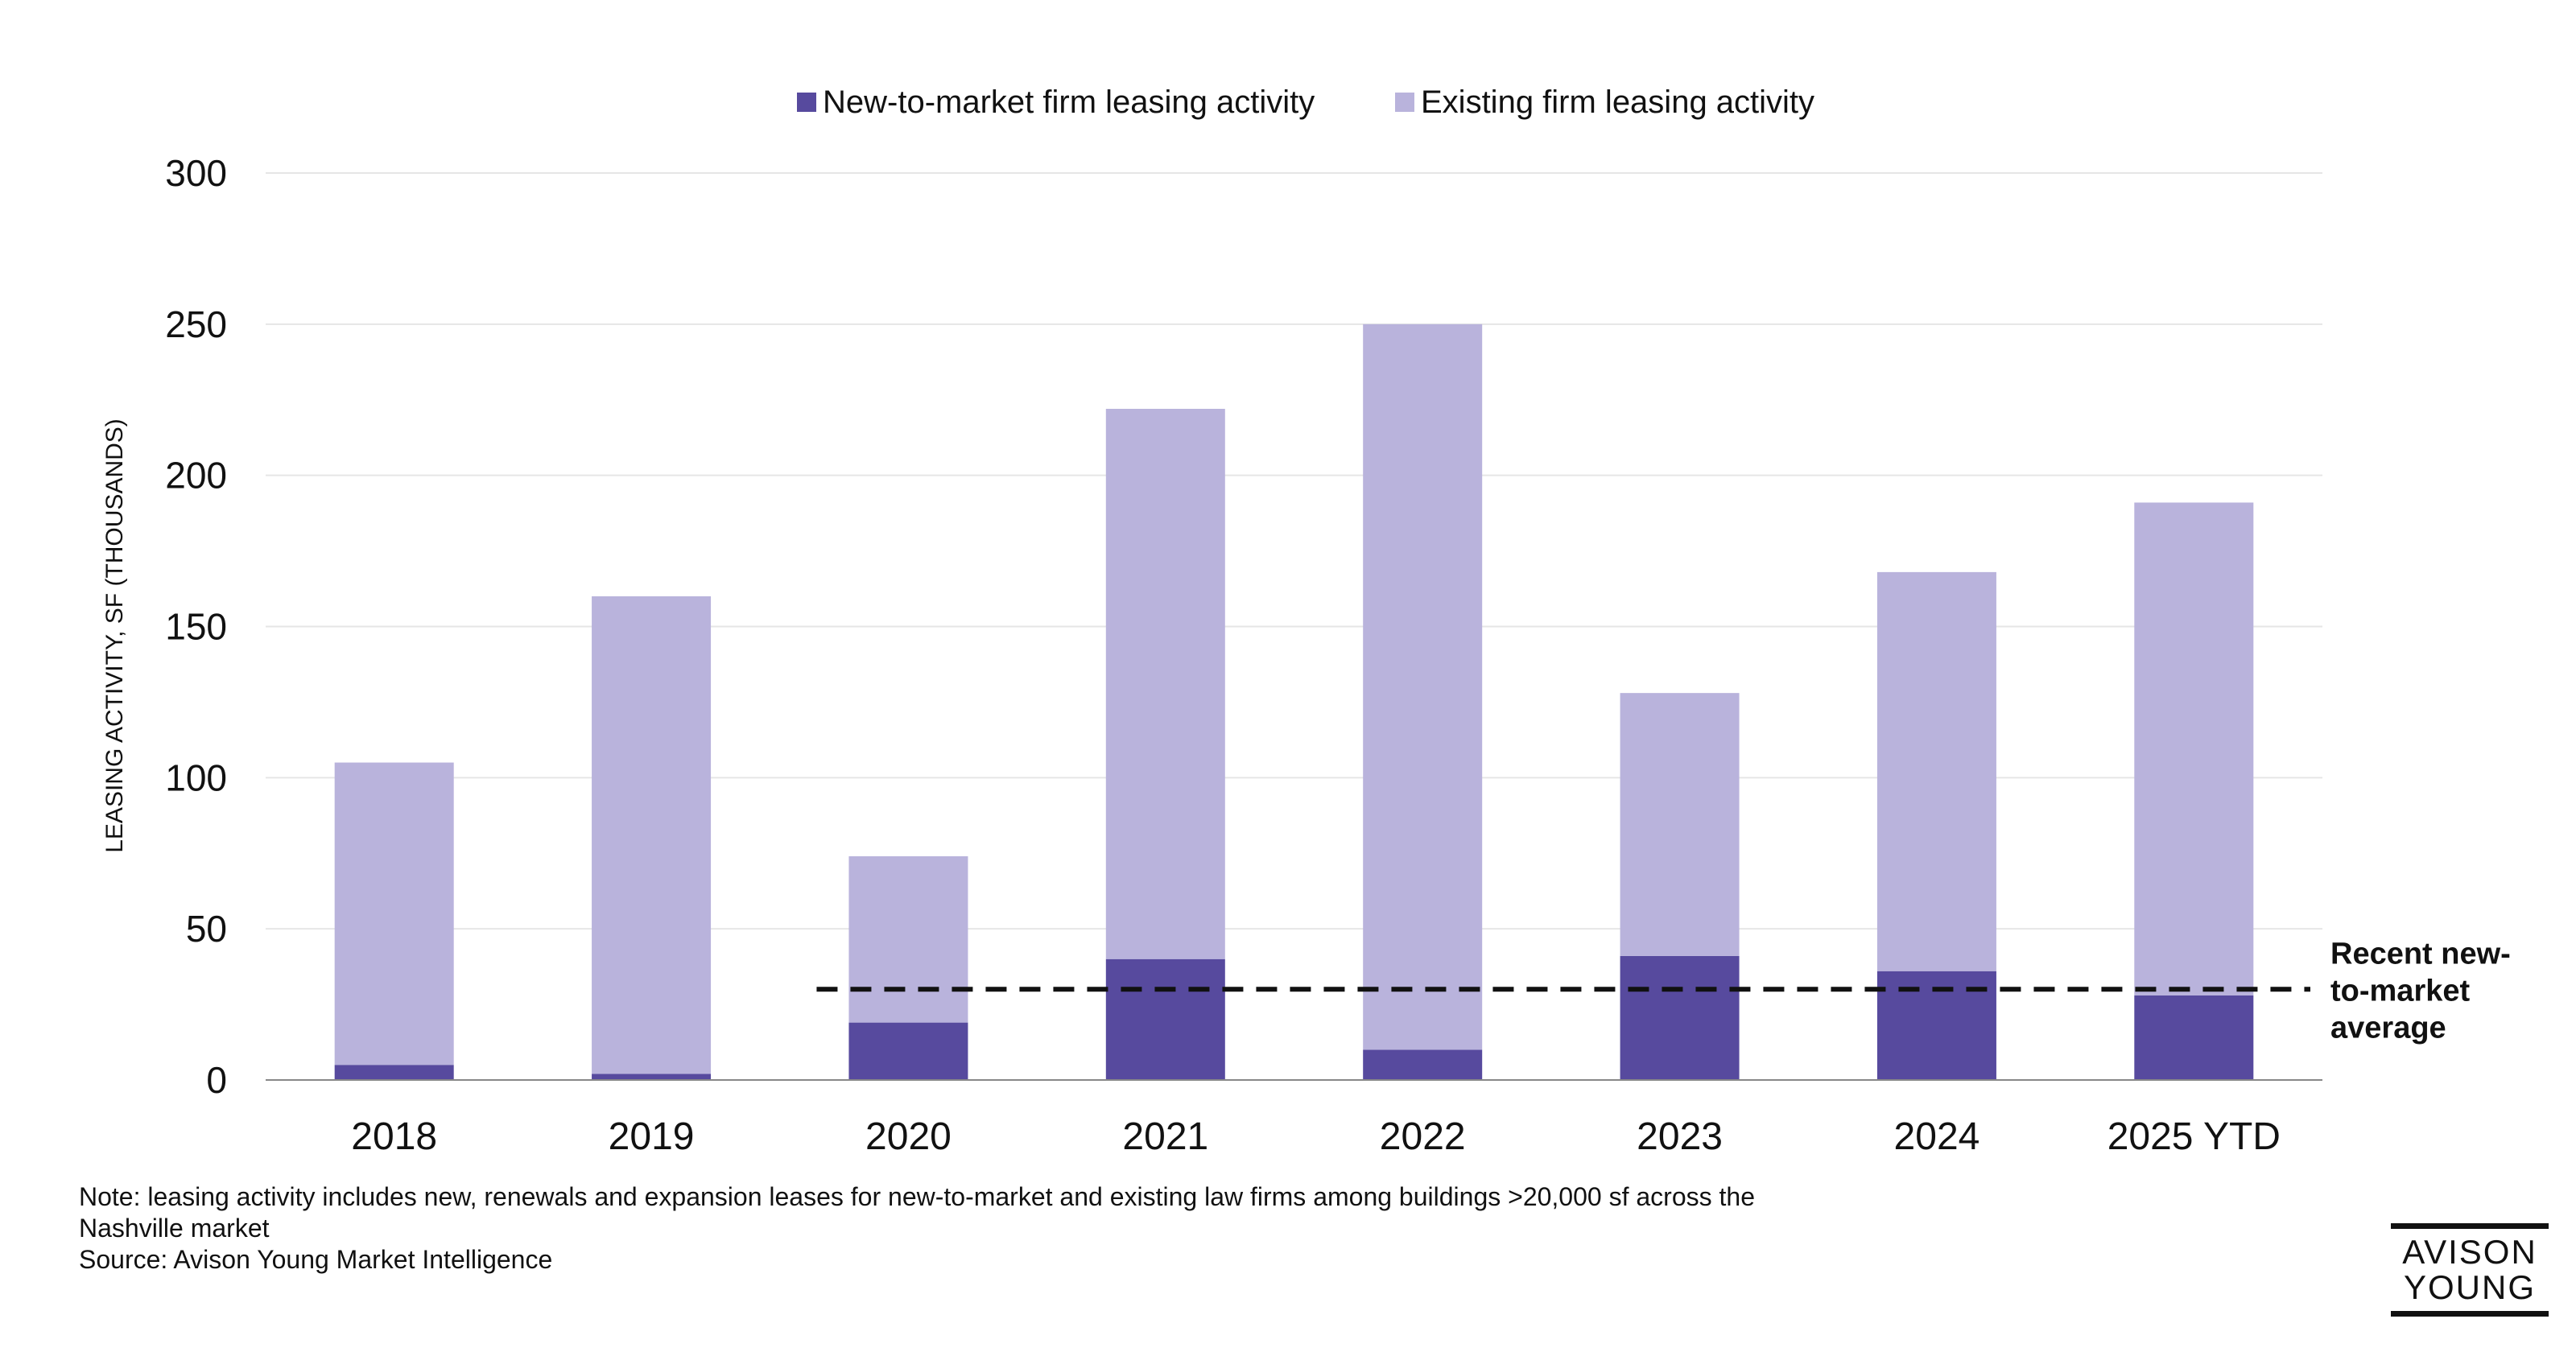  I want to click on y-tick-label-150: 150, so click(196, 627).